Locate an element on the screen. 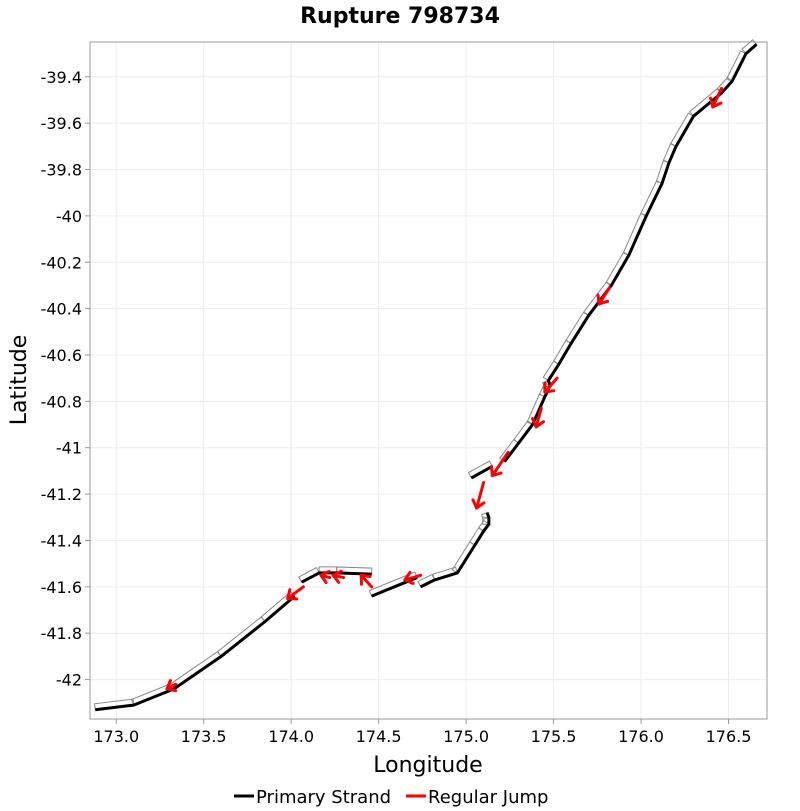 This screenshot has width=800, height=811. y-tick-label: -40.6 is located at coordinates (61, 355).